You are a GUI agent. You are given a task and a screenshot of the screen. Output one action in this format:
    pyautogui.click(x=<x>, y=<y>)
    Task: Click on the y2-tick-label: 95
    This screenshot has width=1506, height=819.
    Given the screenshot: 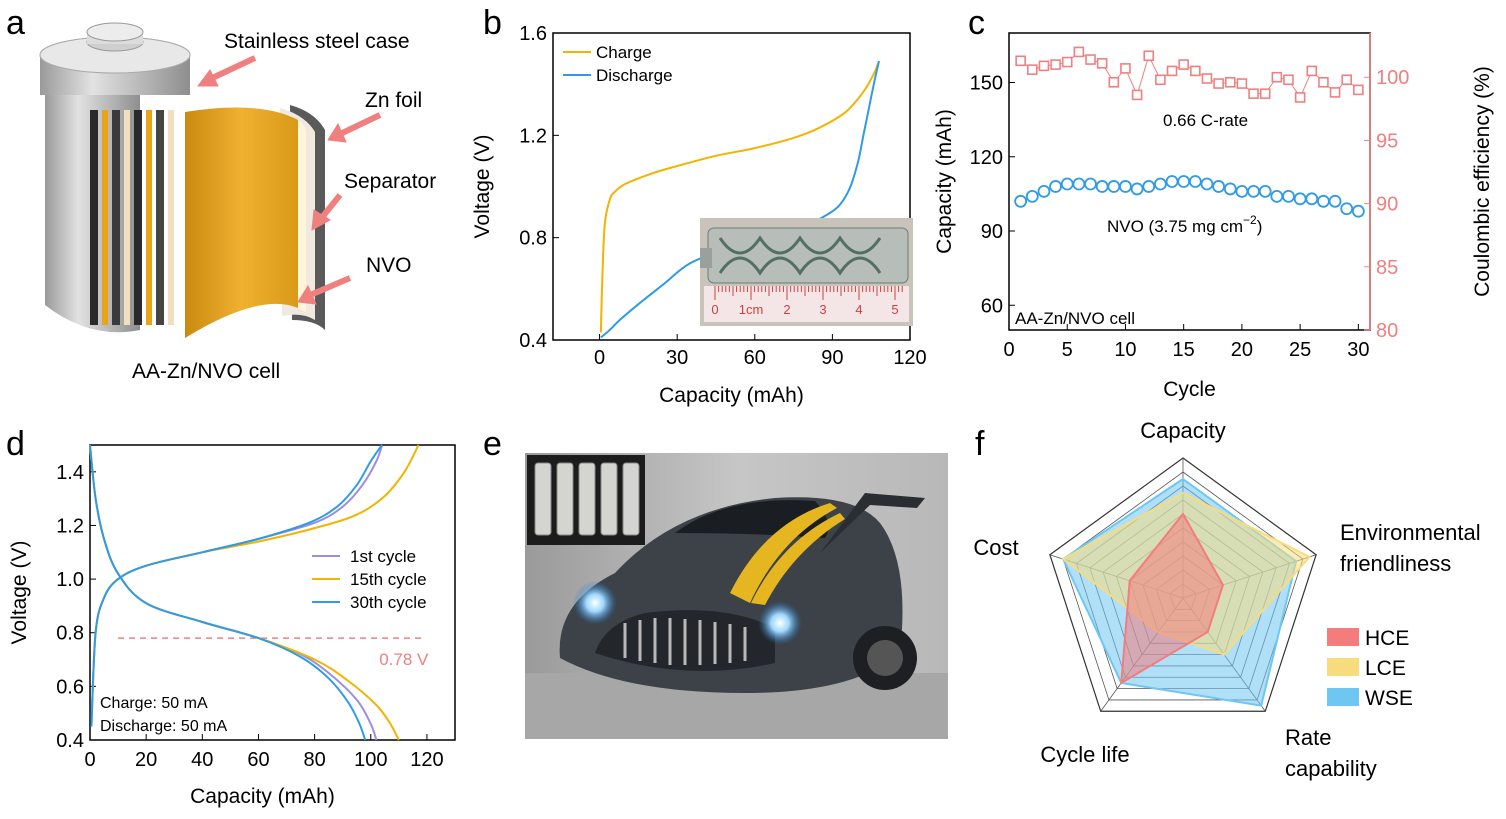 What is the action you would take?
    pyautogui.click(x=1387, y=141)
    